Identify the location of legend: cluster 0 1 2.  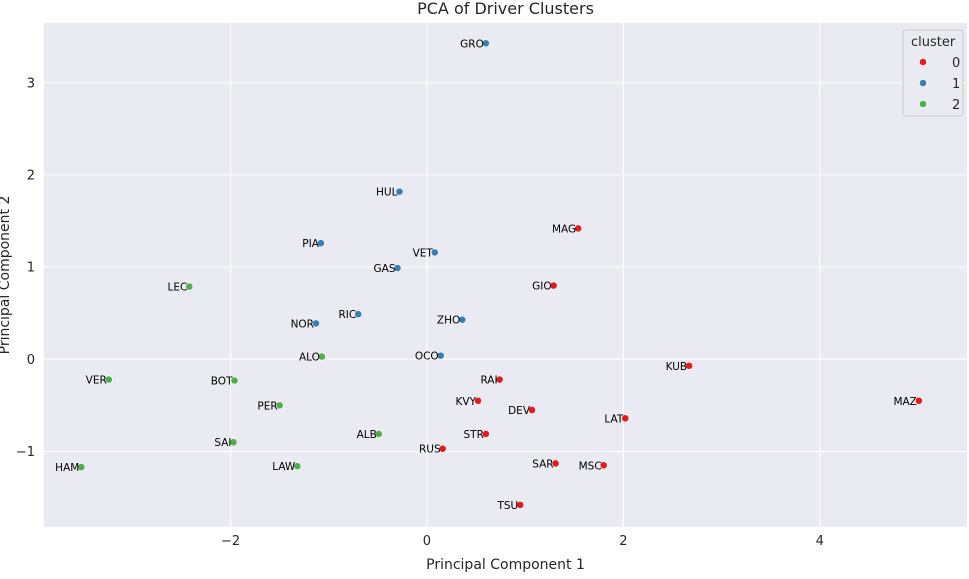
(933, 73).